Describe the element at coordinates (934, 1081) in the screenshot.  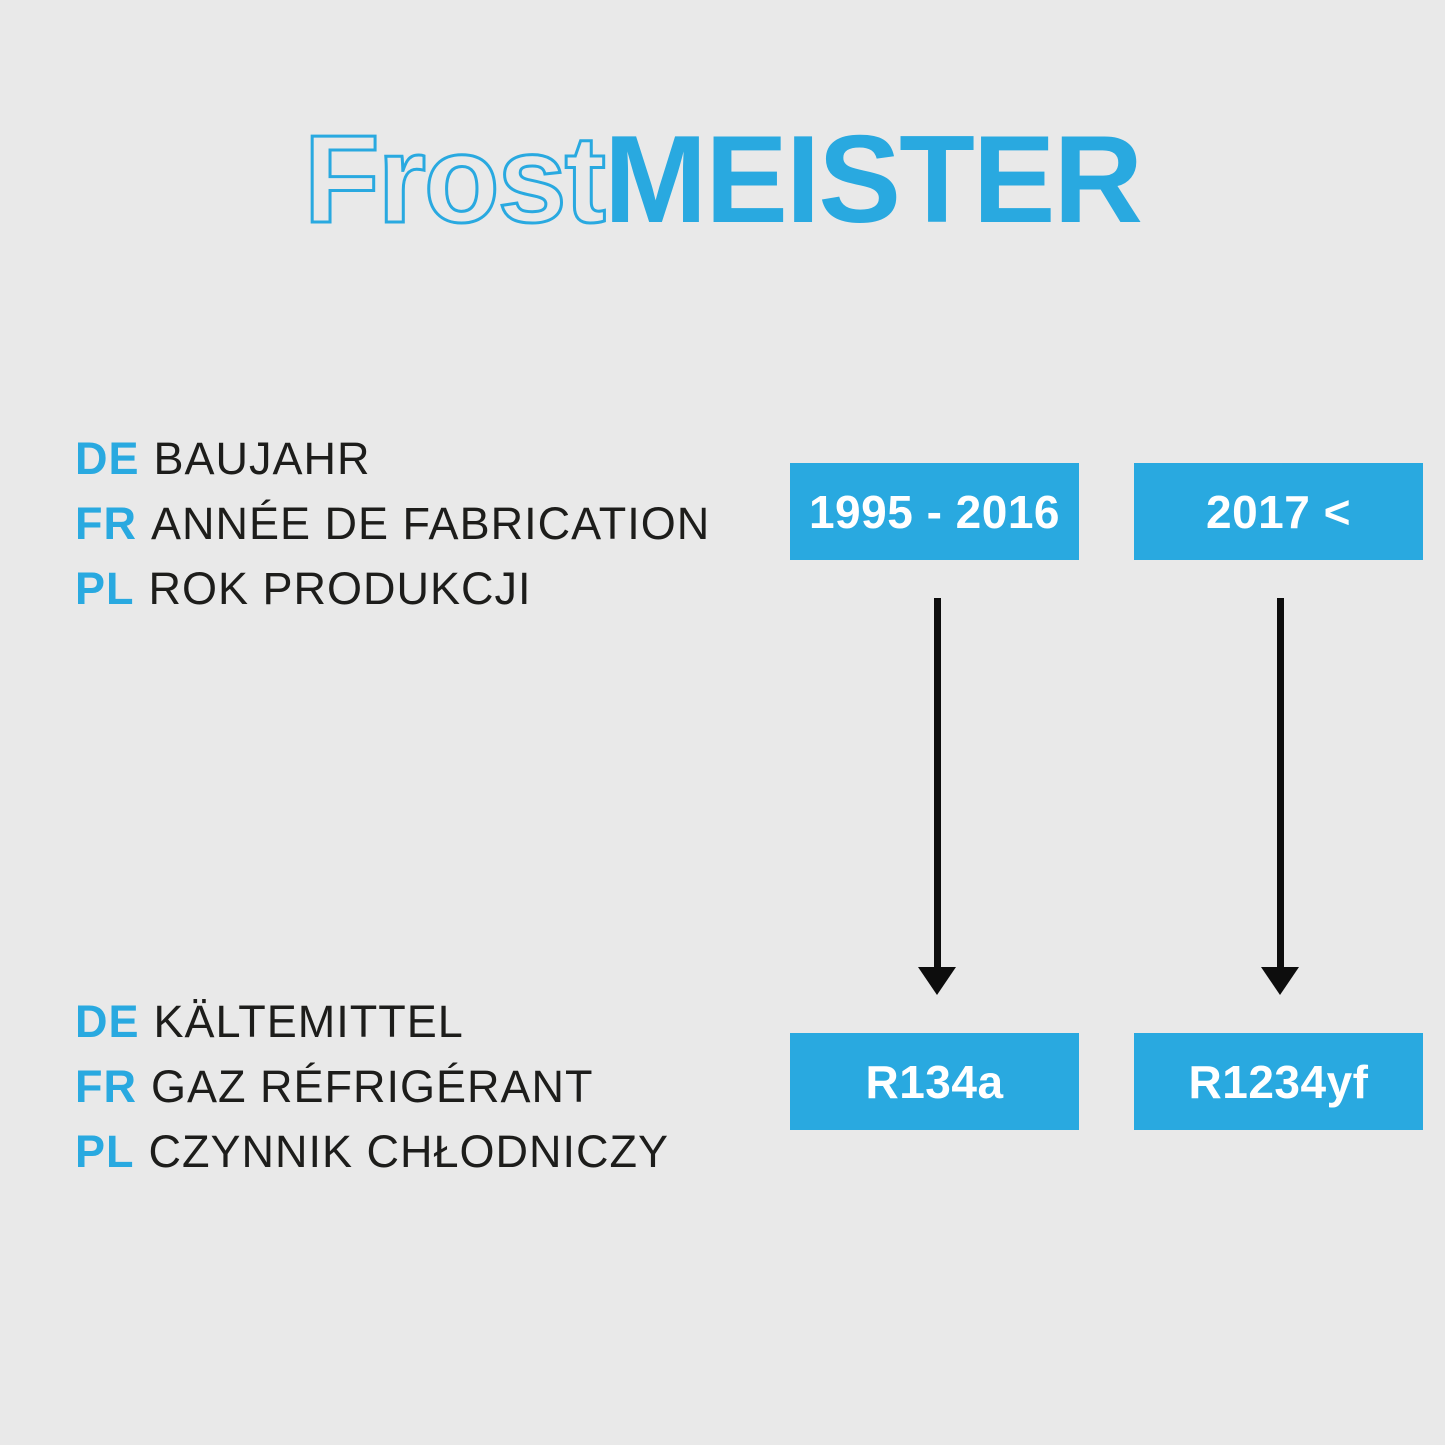
I see `refrigerant-box-r134a: R134a` at that location.